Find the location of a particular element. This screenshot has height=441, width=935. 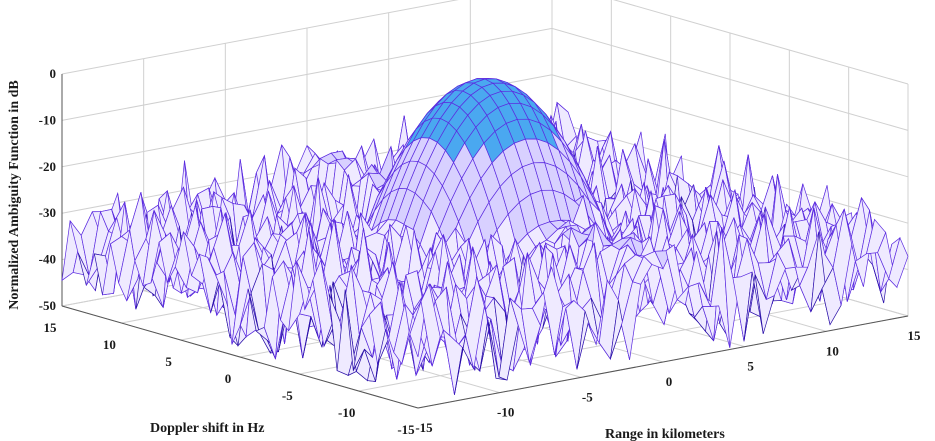

y-tick-label: -15 is located at coordinates (406, 429).